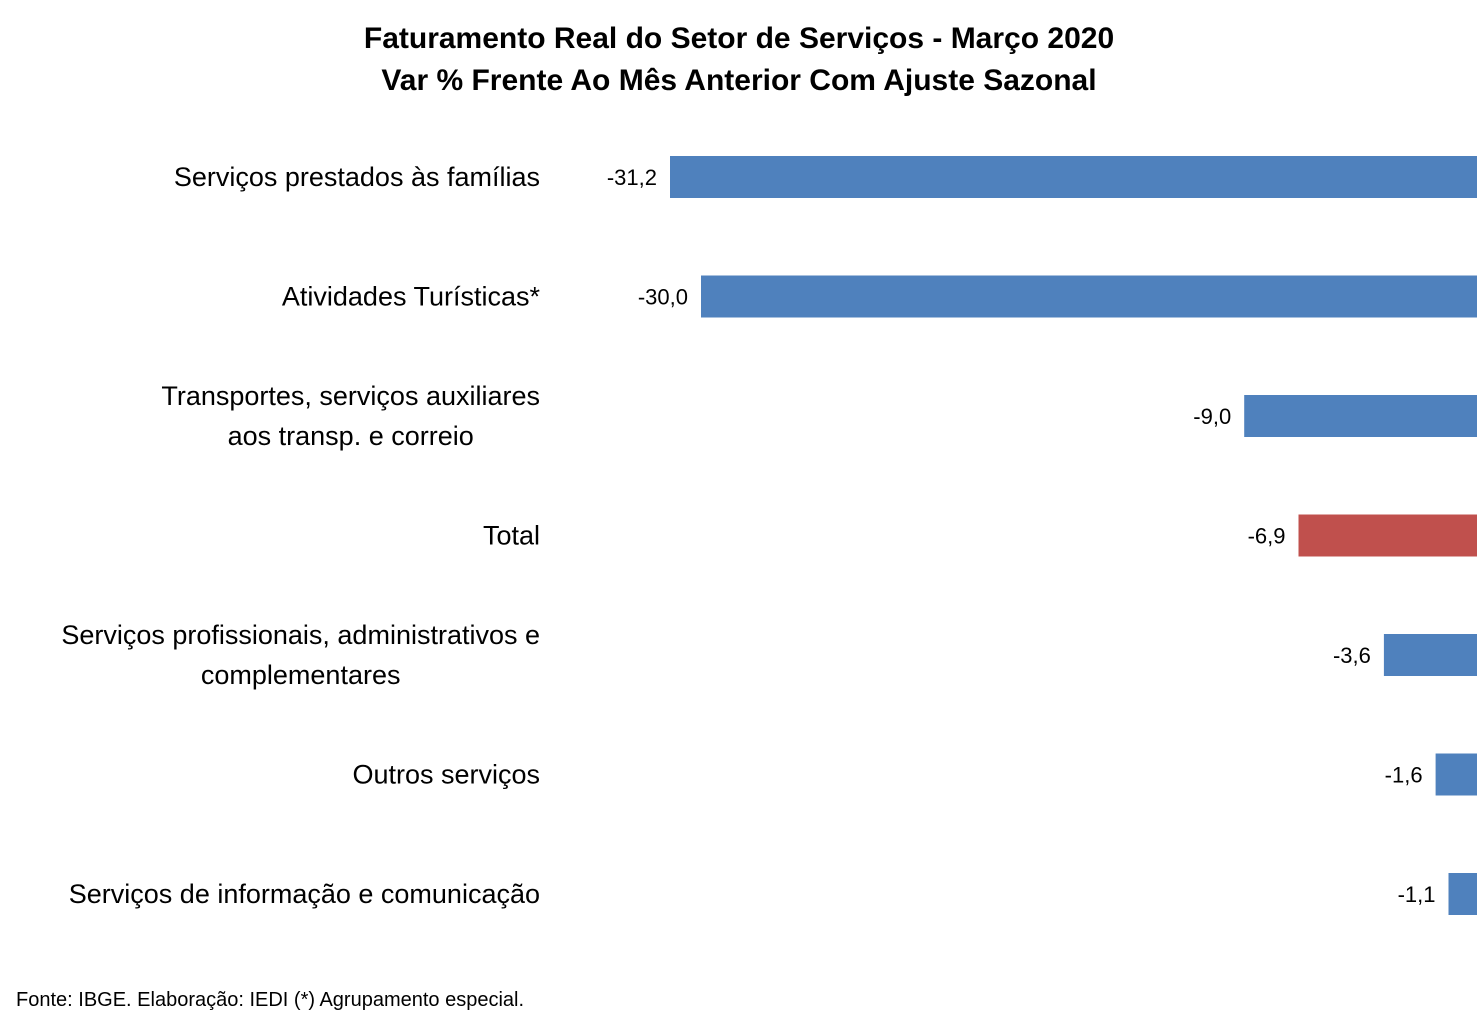 The image size is (1478, 1022). I want to click on data-label-3: -6,9, so click(1267, 536).